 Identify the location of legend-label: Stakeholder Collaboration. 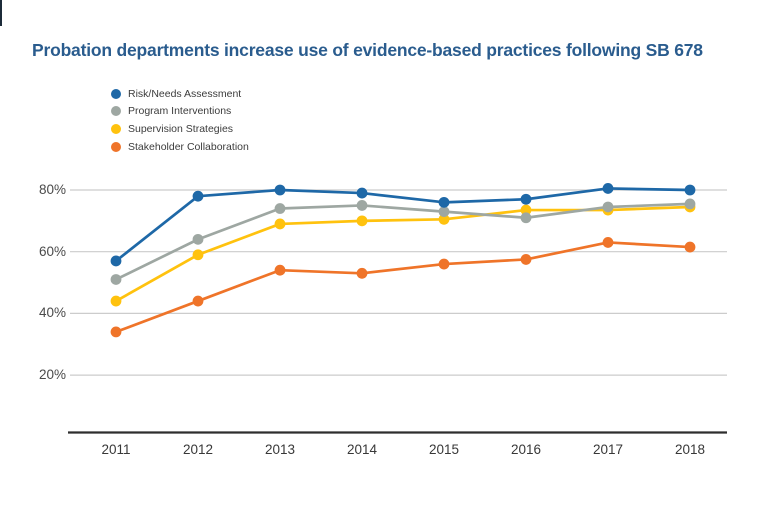
(188, 146).